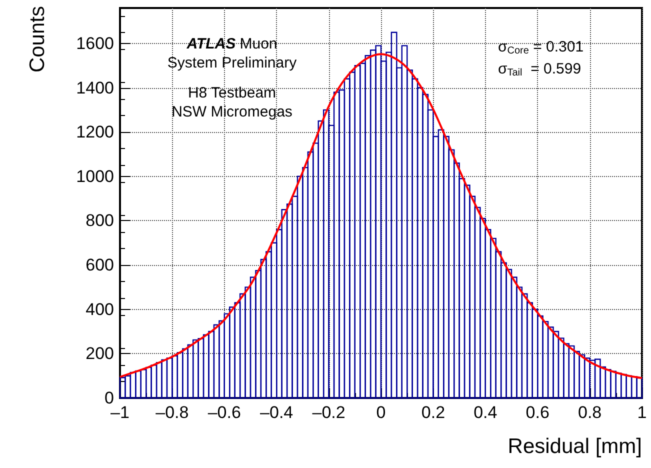  I want to click on y-tick-label: 1000, so click(95, 176).